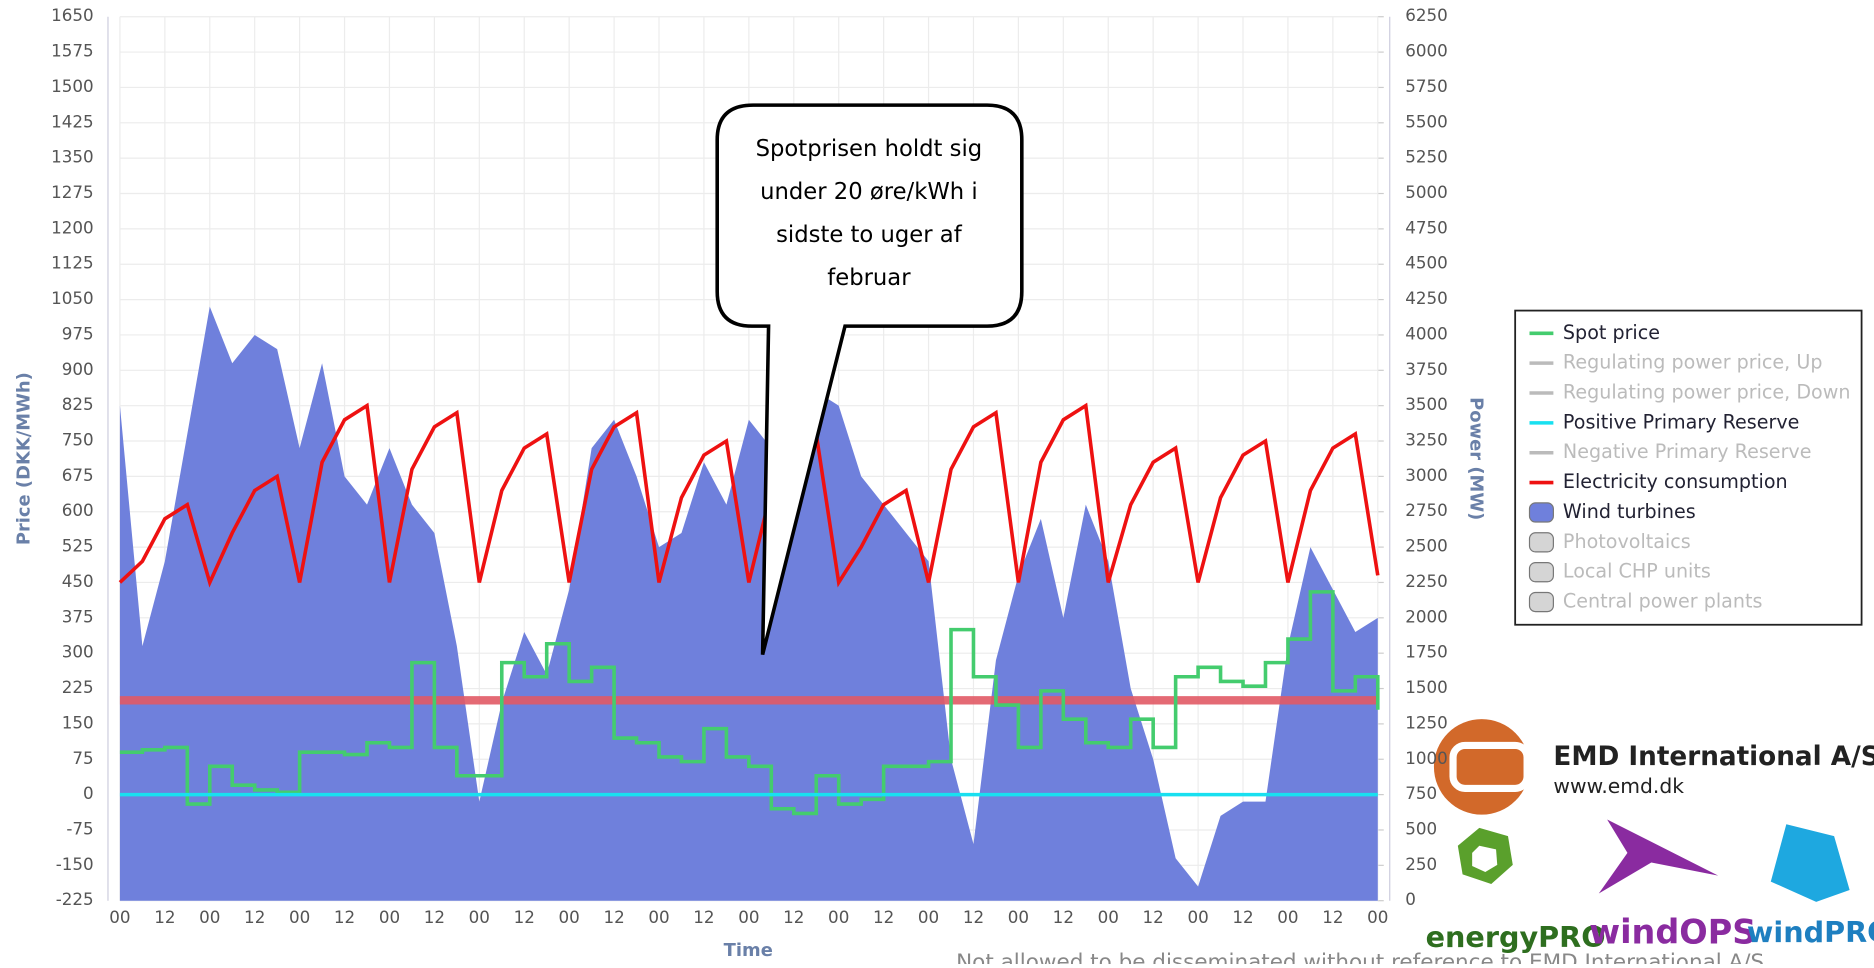 This screenshot has width=1874, height=968. Describe the element at coordinates (1810, 932) in the screenshot. I see `product-name: windPRO` at that location.